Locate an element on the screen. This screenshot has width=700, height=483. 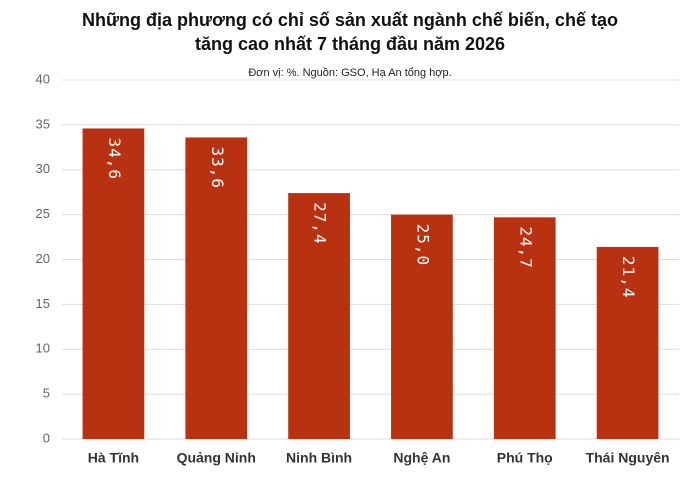
x-tick-label: Hà Tĩnh is located at coordinates (113, 458).